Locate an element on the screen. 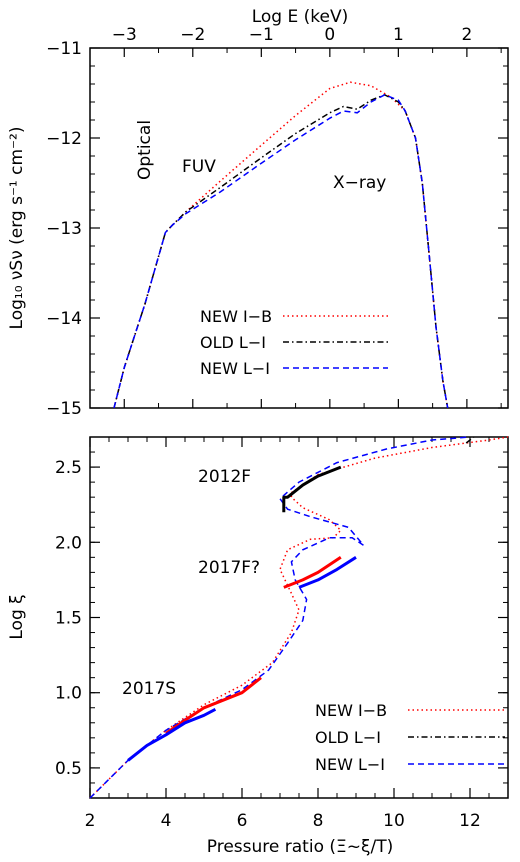 The width and height of the screenshot is (520, 862). annotation-2017s: 2017S is located at coordinates (149, 689).